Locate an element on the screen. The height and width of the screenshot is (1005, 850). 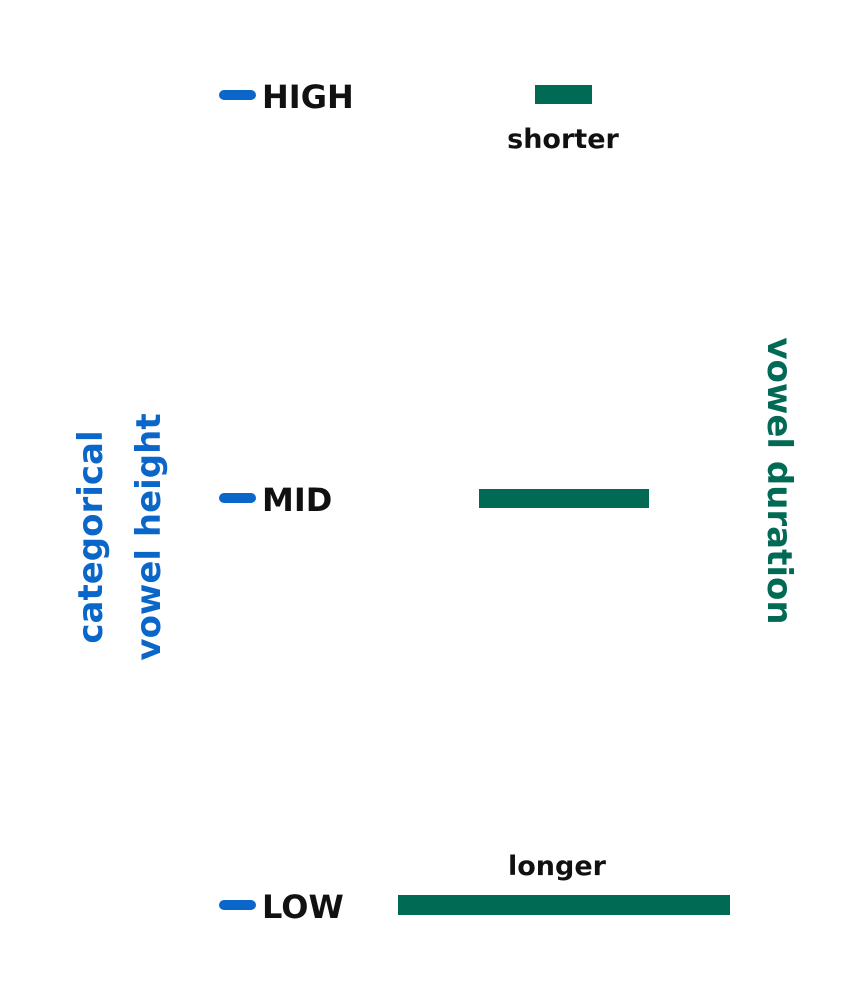
low-duration-bar is located at coordinates (564, 905).